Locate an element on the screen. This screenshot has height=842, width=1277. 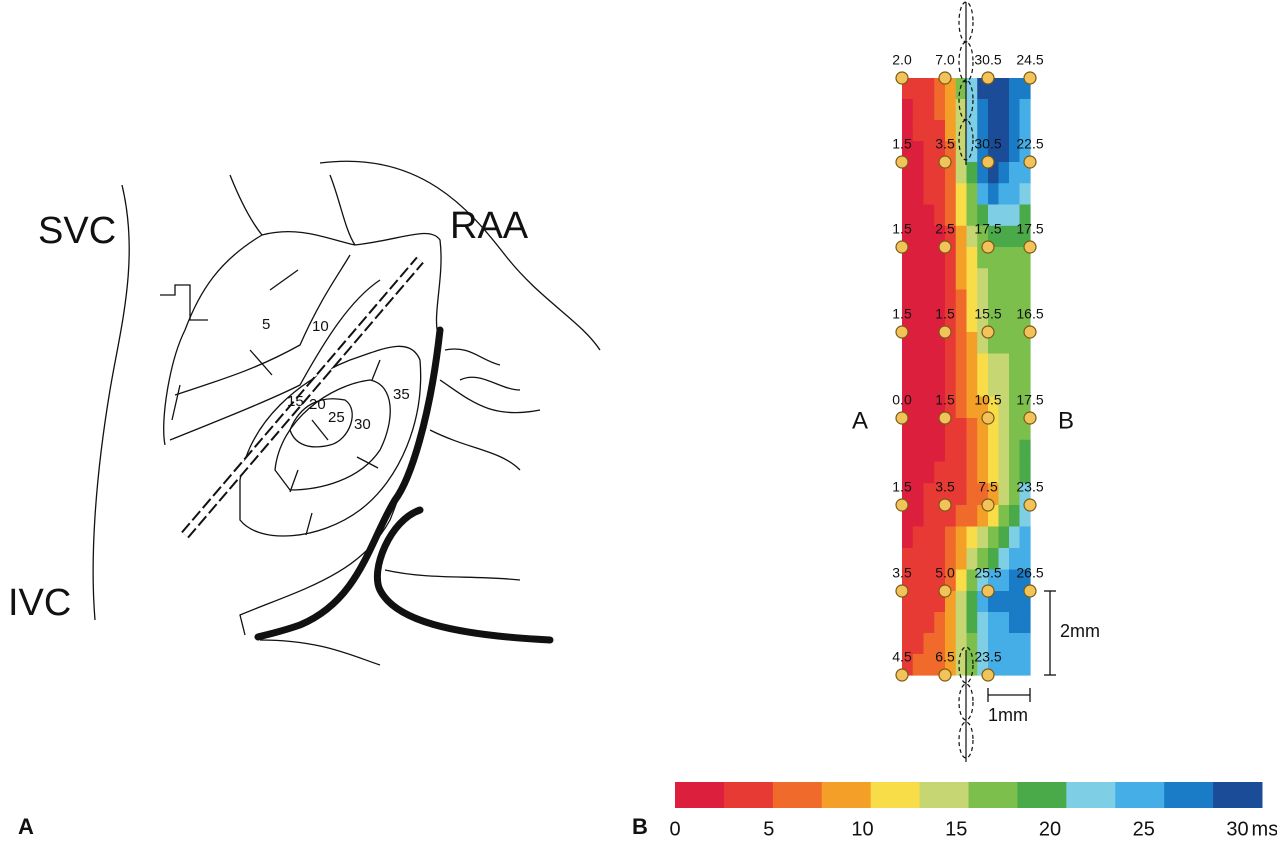
activation-time: 16.5 is located at coordinates (1029, 314).